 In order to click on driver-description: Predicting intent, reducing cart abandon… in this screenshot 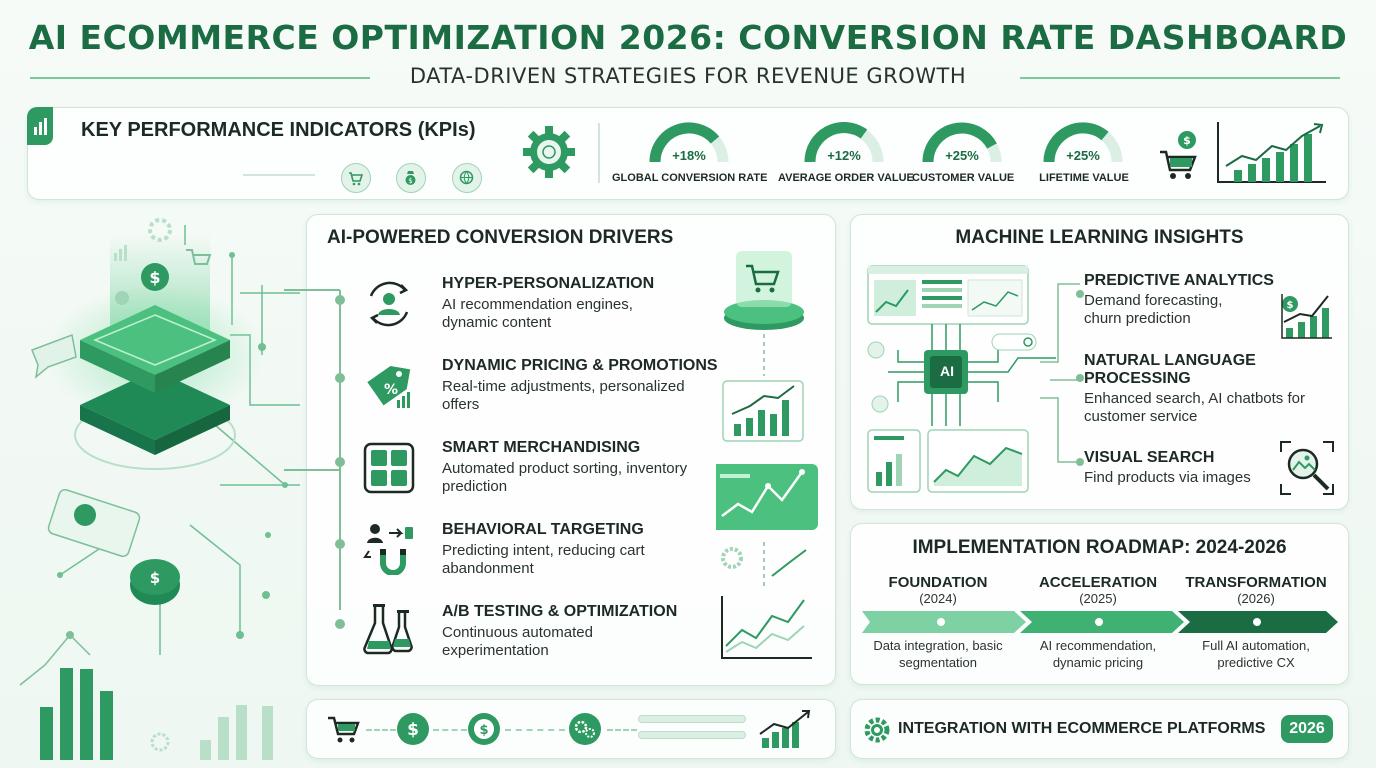, I will do `click(543, 559)`.